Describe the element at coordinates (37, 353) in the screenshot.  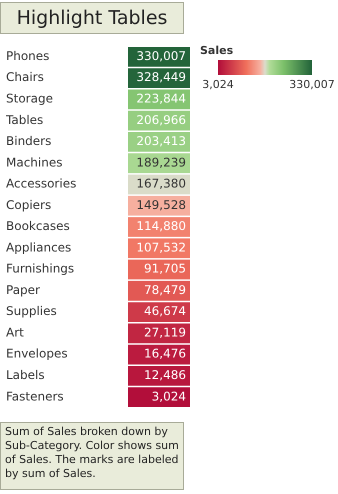
I see `y-tick-label: Envelopes` at that location.